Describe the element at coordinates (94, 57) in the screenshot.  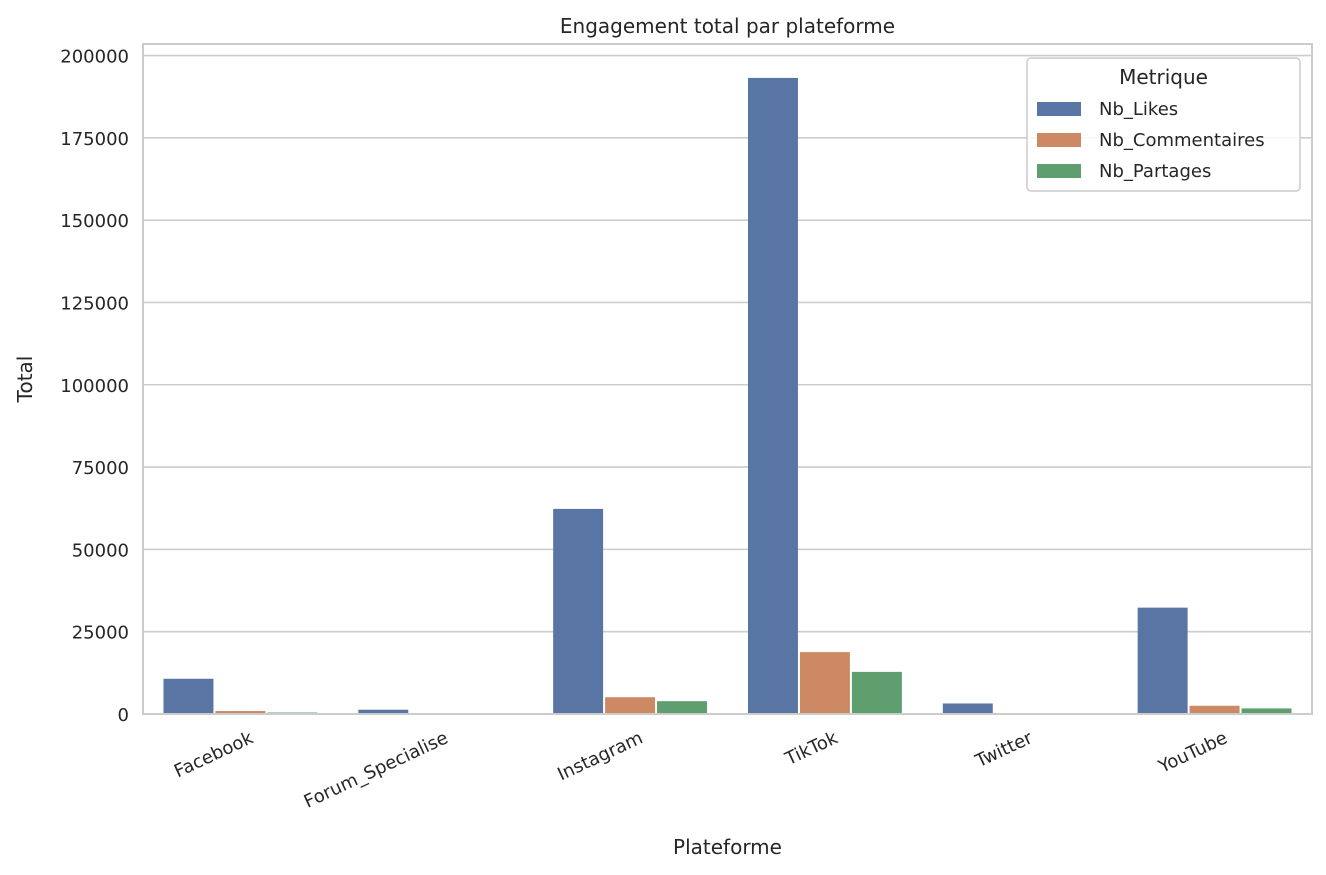
I see `y-tick-label: 200000` at that location.